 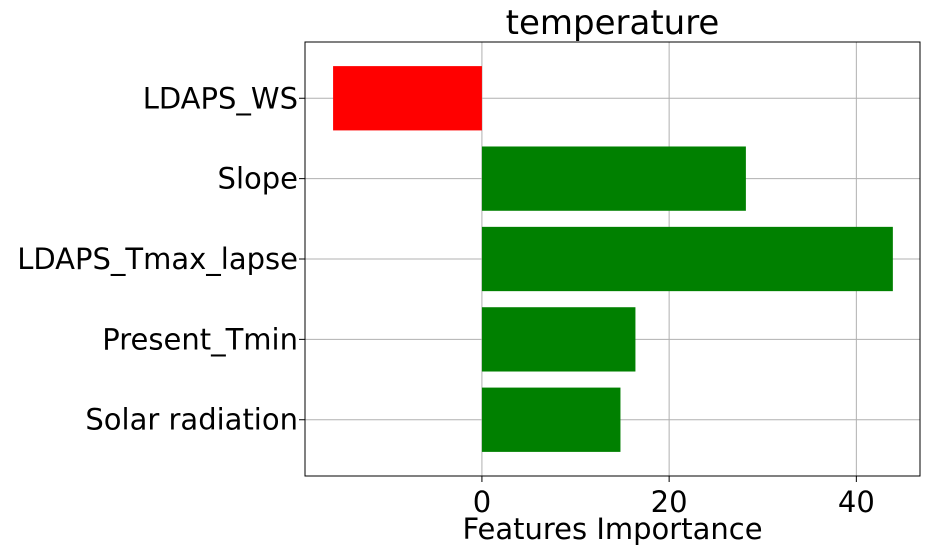 What do you see at coordinates (669, 502) in the screenshot?
I see `x-tick-label: 20` at bounding box center [669, 502].